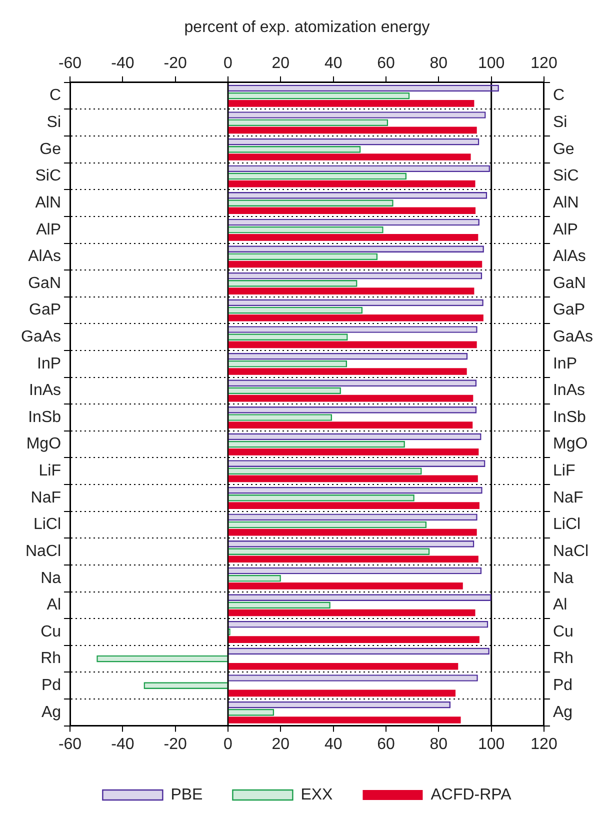 The width and height of the screenshot is (614, 831). I want to click on y-tick-label: GaAs, so click(41, 337).